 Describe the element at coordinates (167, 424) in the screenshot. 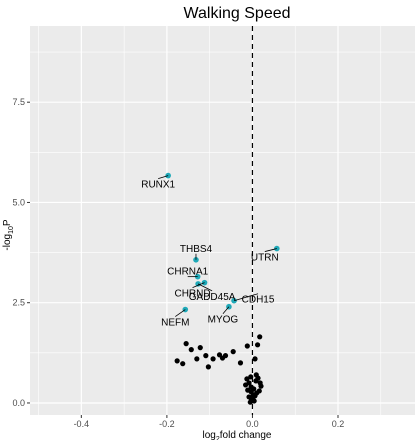

I see `x-tick-label: -0.2` at that location.